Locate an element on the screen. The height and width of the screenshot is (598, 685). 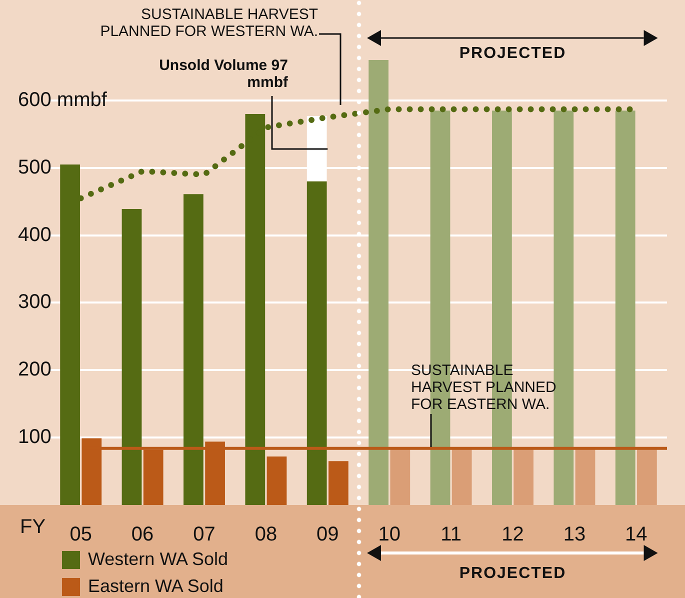
legend-label: Western WA Sold is located at coordinates (158, 559).